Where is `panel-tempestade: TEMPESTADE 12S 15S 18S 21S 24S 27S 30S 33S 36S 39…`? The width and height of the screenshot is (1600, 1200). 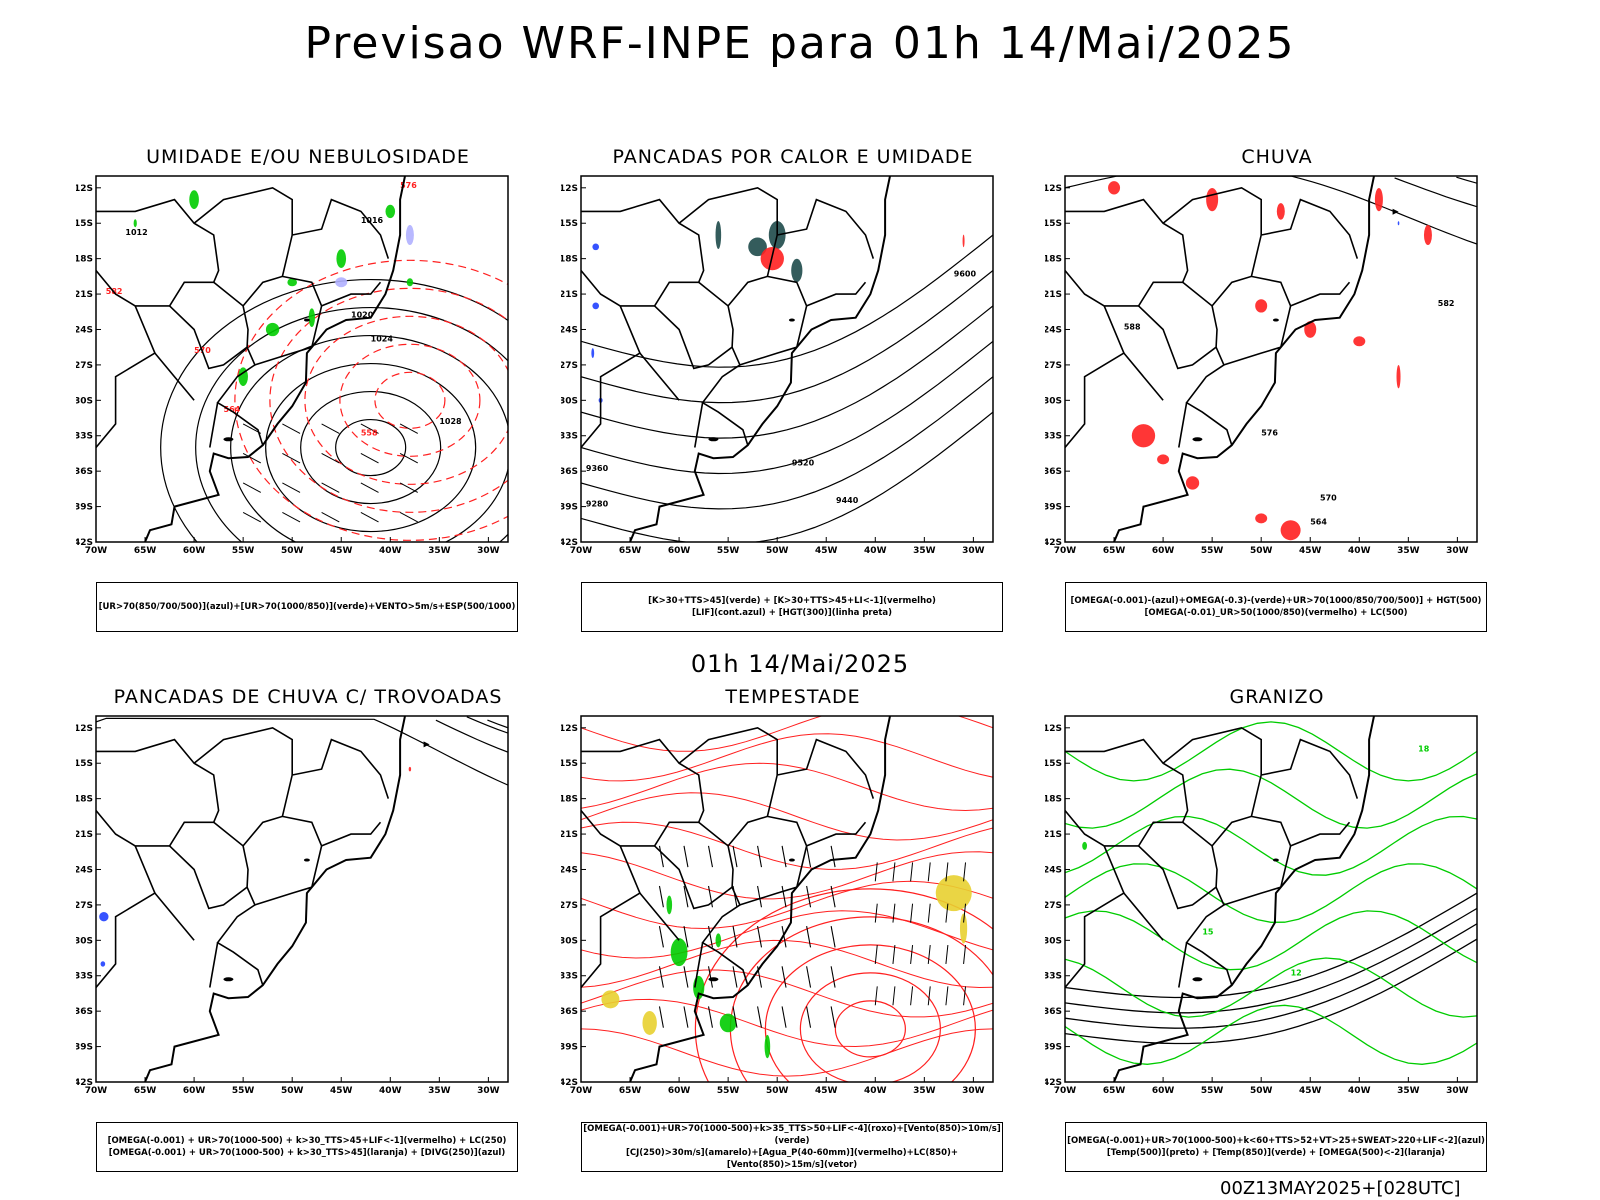
panel-tempestade: TEMPESTADE 12S 15S 18S 21S 24S 27S 30S 33S 36S 39… is located at coordinates (796, 929).